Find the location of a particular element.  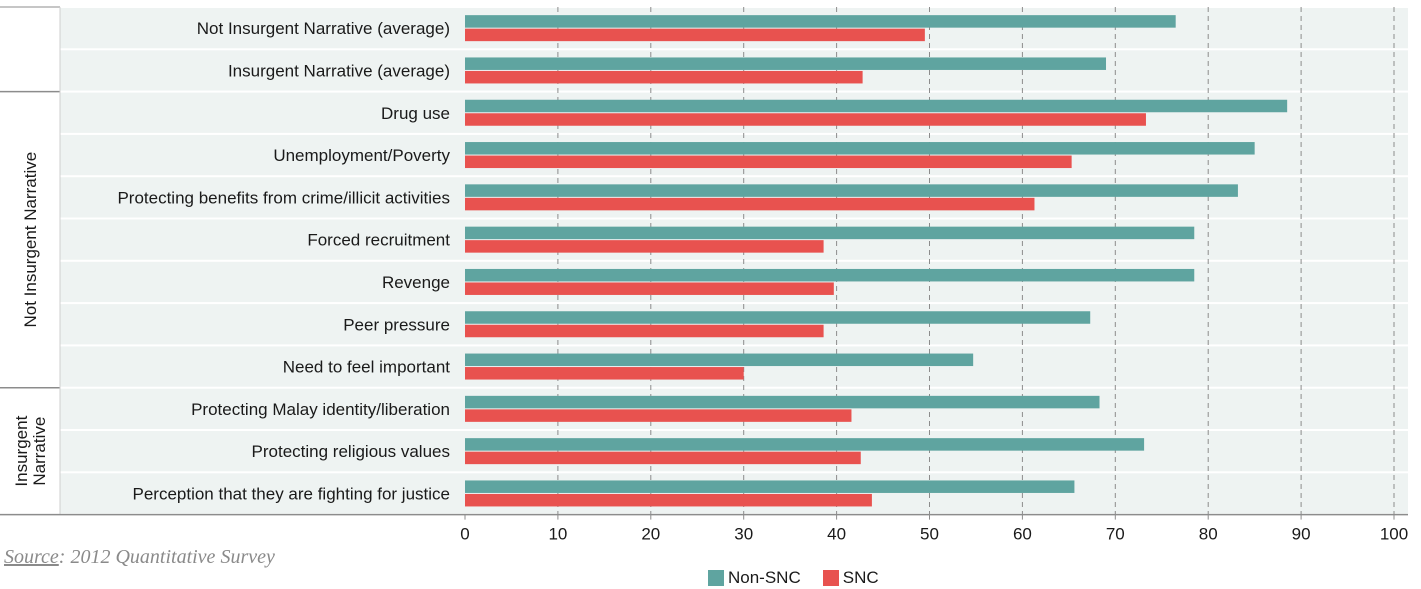

group-label: Narrative is located at coordinates (39, 451).